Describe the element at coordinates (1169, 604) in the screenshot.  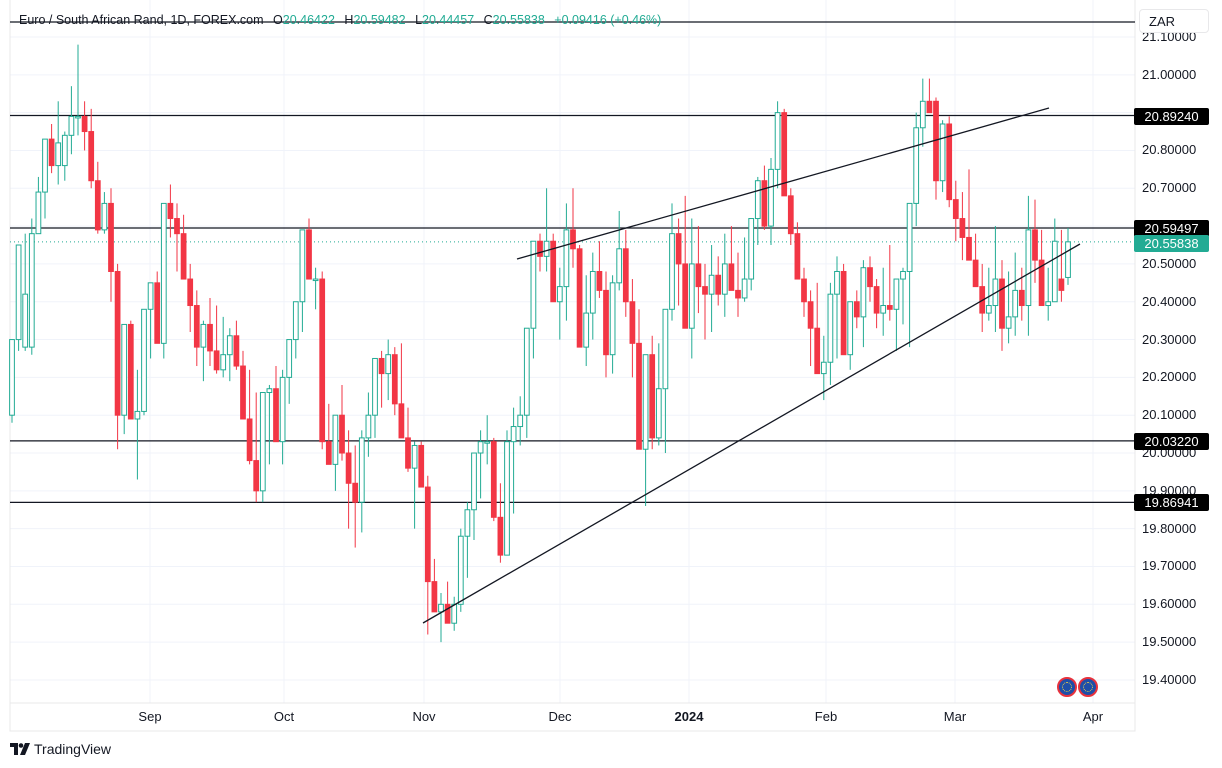
I see `price-axis-label: 19.60000` at that location.